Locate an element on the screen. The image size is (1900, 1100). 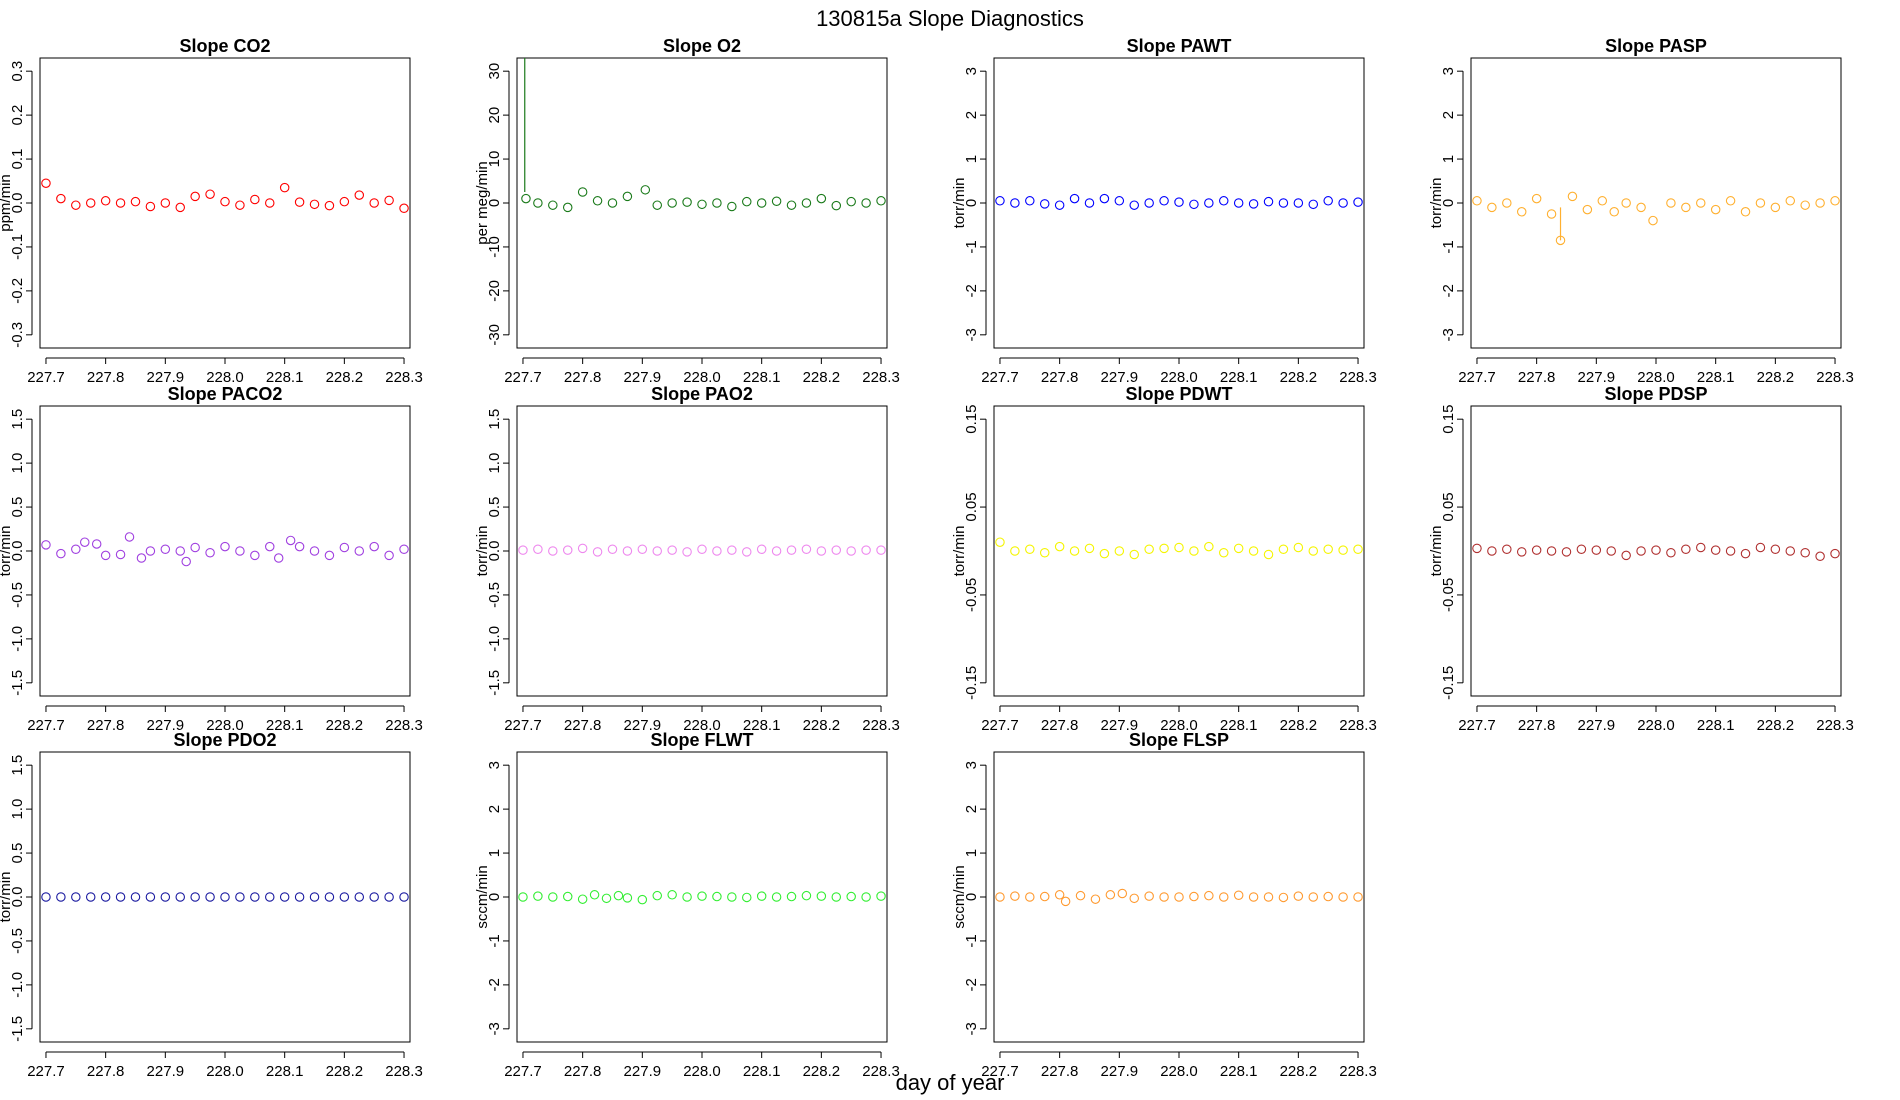
y-tick-label: -1 is located at coordinates (494, 940).